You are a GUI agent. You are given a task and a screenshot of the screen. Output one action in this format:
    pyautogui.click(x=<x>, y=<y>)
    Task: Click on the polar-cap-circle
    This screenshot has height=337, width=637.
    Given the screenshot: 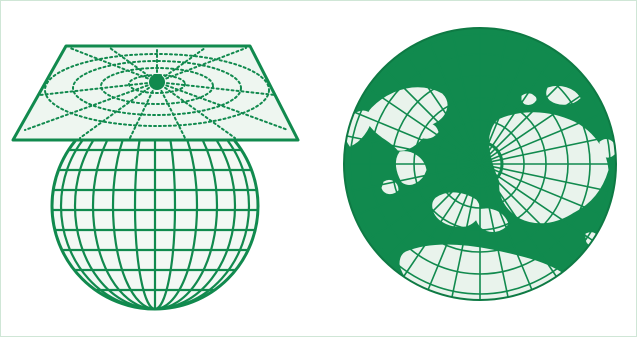 What is the action you would take?
    pyautogui.click(x=480, y=164)
    